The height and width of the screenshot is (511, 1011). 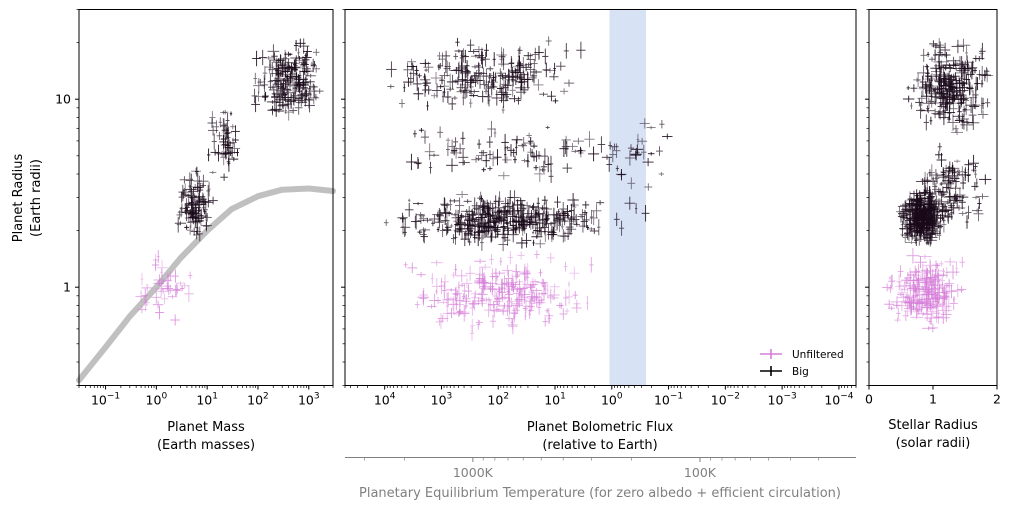 I want to click on x-tick-label: 101, so click(x=555, y=400).